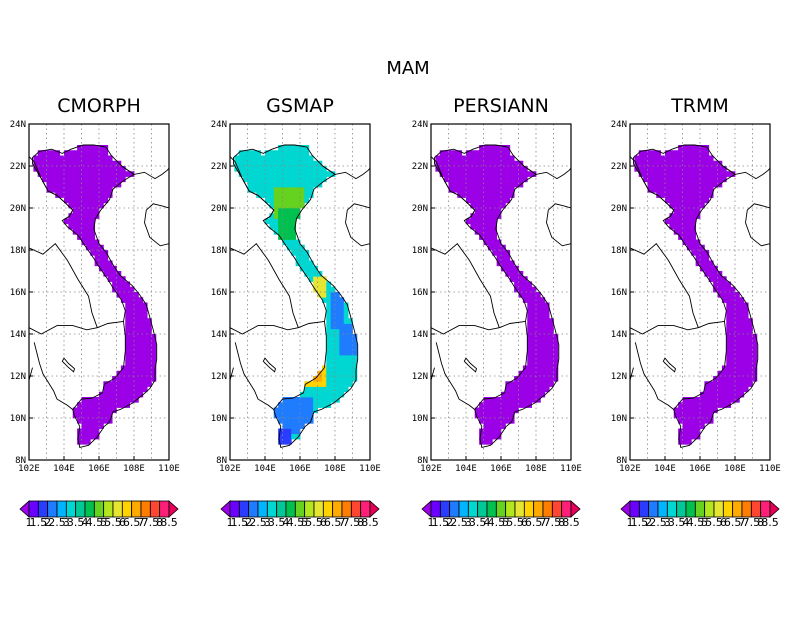 The width and height of the screenshot is (800, 618). What do you see at coordinates (497, 296) in the screenshot?
I see `country-outline` at bounding box center [497, 296].